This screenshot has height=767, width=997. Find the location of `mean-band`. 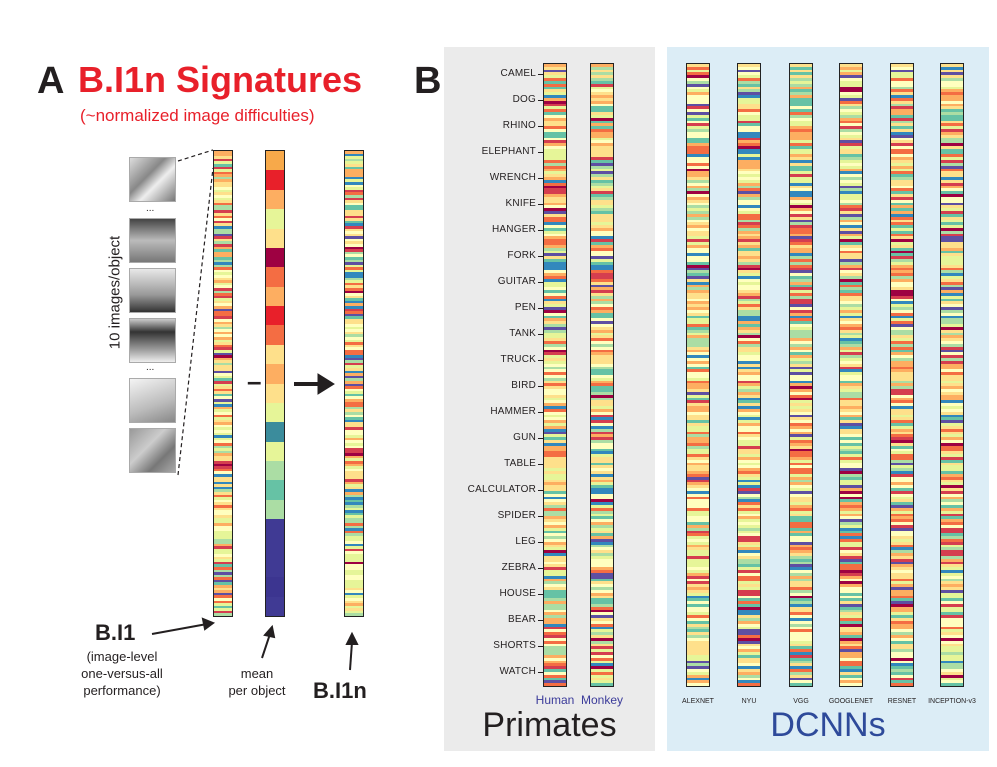

mean-band is located at coordinates (275, 199).